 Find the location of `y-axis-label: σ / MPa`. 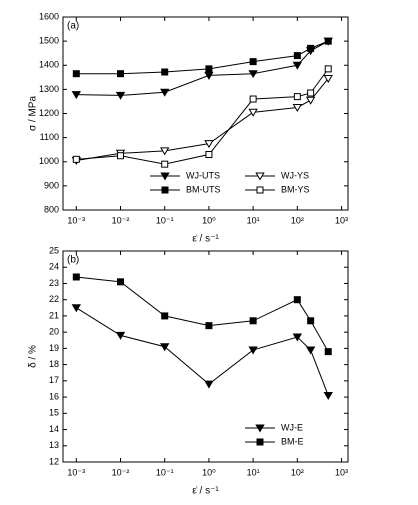

y-axis-label: σ / MPa is located at coordinates (33, 114).